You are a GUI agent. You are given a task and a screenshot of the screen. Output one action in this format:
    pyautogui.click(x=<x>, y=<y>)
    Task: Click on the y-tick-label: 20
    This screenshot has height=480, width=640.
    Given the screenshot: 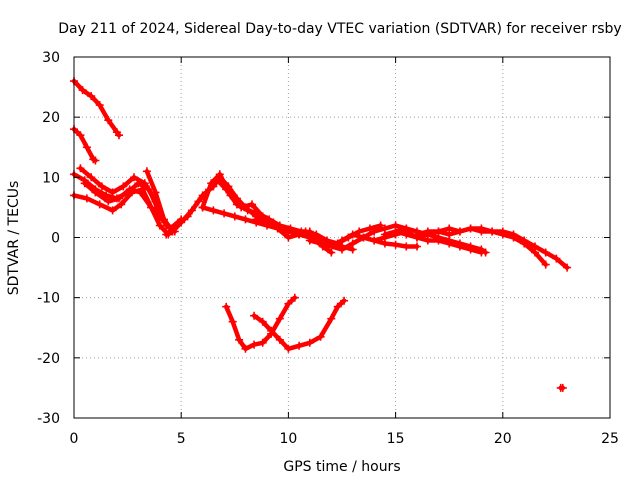 What is the action you would take?
    pyautogui.click(x=51, y=118)
    